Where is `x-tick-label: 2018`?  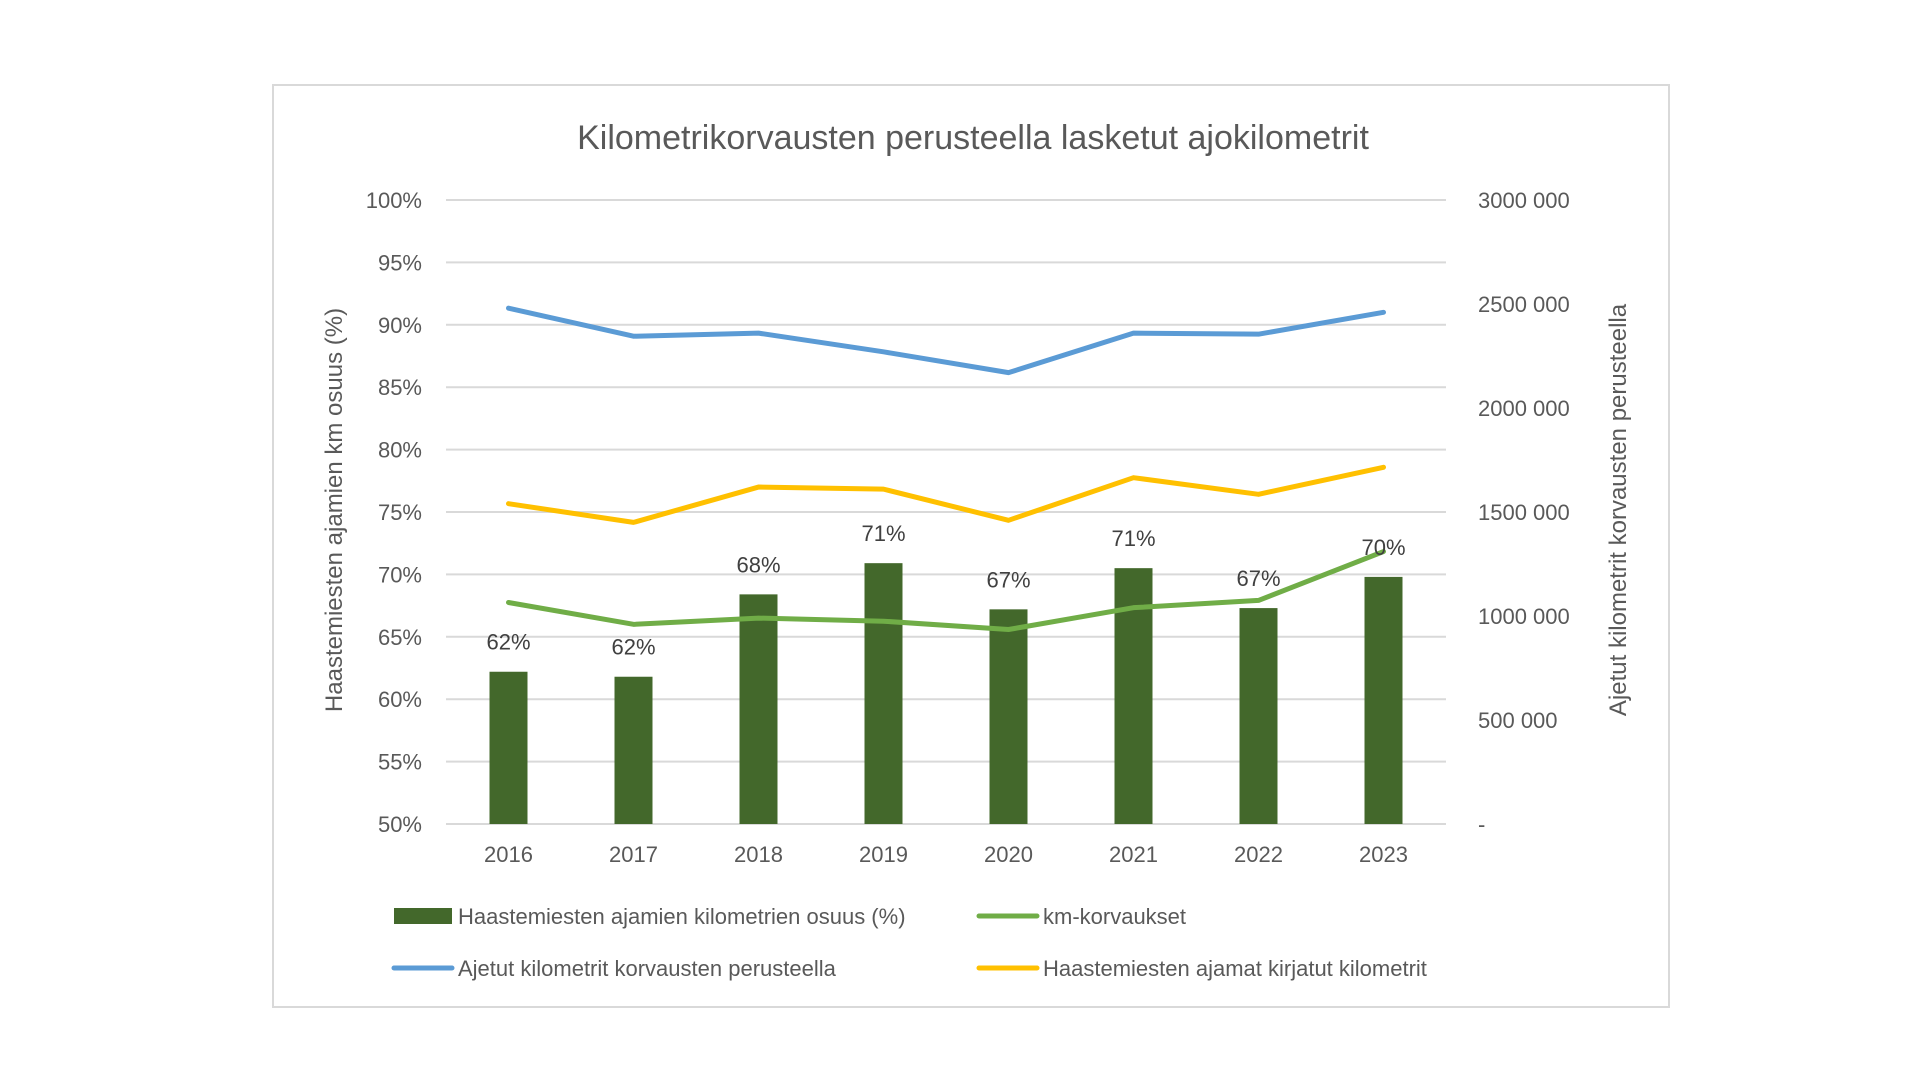
x-tick-label: 2018 is located at coordinates (758, 854).